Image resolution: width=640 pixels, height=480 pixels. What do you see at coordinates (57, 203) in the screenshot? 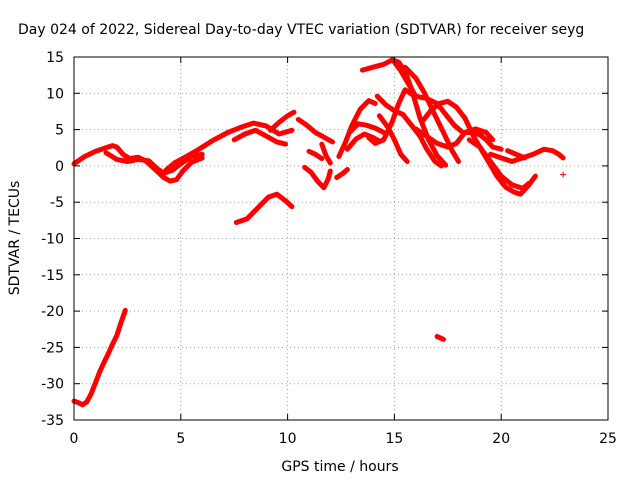
I see `y-tick-label: -5` at bounding box center [57, 203].